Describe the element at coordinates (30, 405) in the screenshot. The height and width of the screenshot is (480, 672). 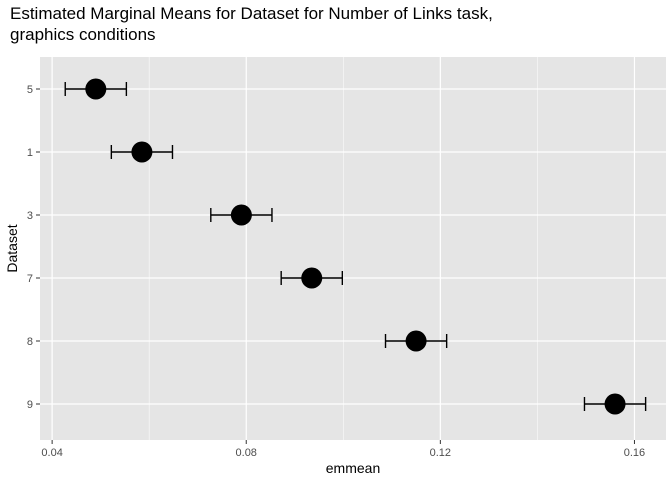
I see `y-tick-label: 9` at that location.